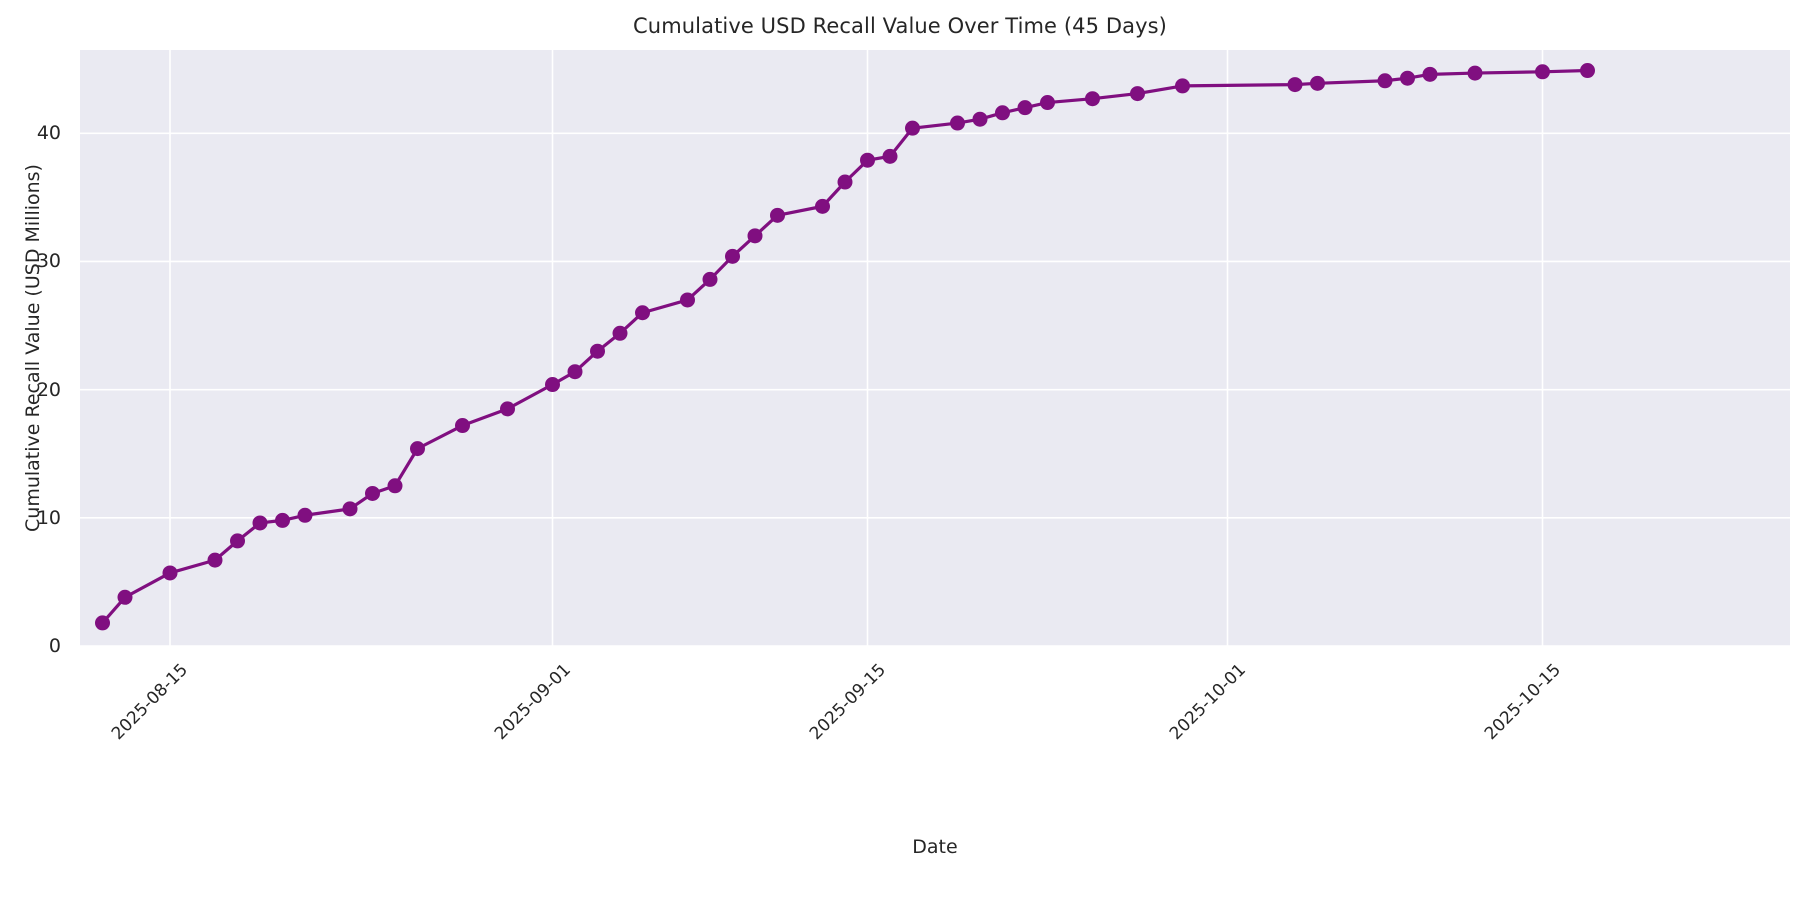 The width and height of the screenshot is (1800, 900). What do you see at coordinates (48, 261) in the screenshot?
I see `y-axis-tick-label: 30` at bounding box center [48, 261].